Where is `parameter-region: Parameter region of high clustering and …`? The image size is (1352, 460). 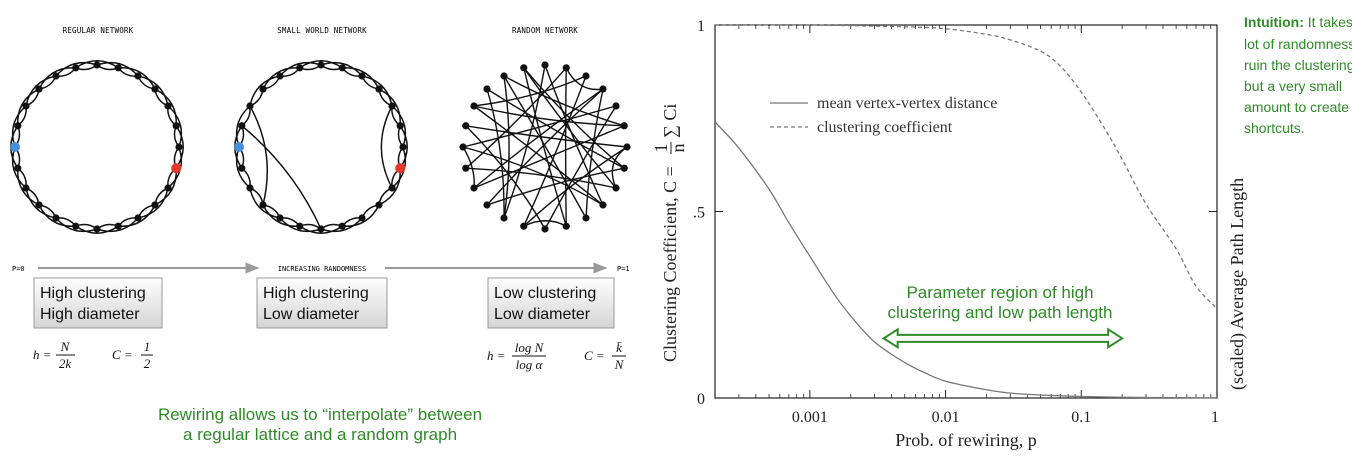
parameter-region: Parameter region of high clustering and … is located at coordinates (1002, 316).